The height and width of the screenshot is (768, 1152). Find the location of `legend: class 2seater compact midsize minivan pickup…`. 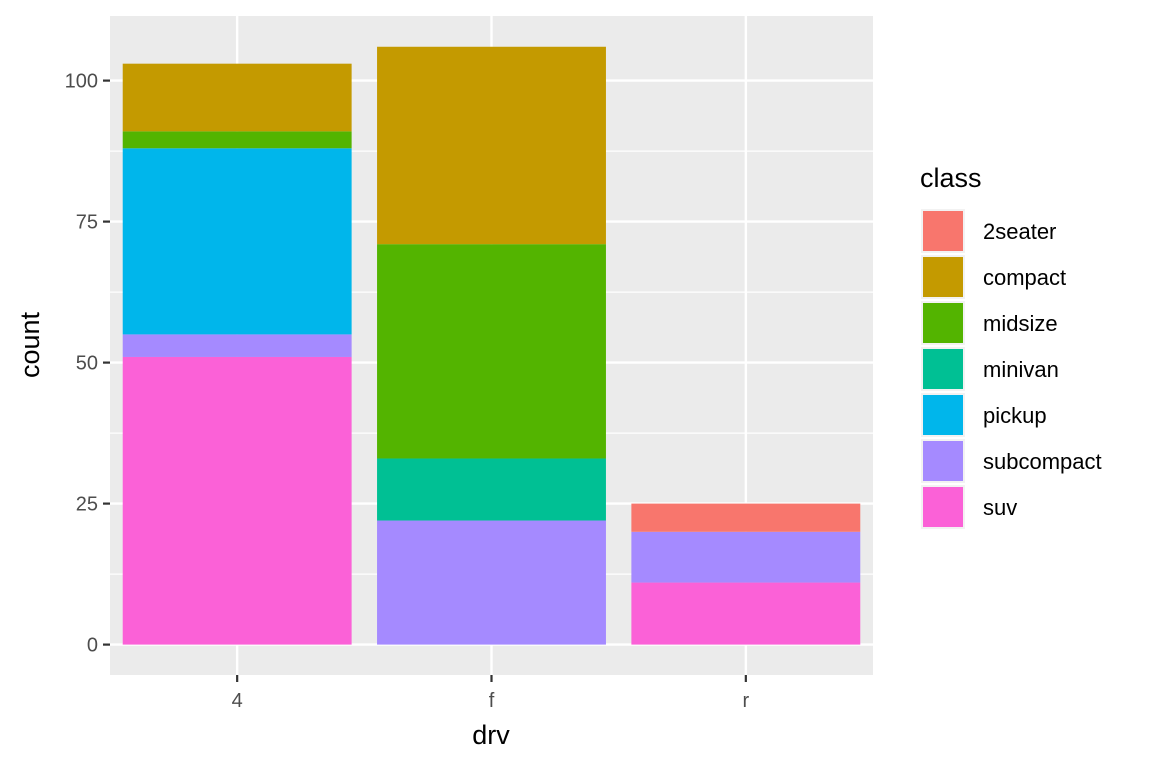

legend: class 2seater compact midsize minivan pickup… is located at coordinates (1011, 346).